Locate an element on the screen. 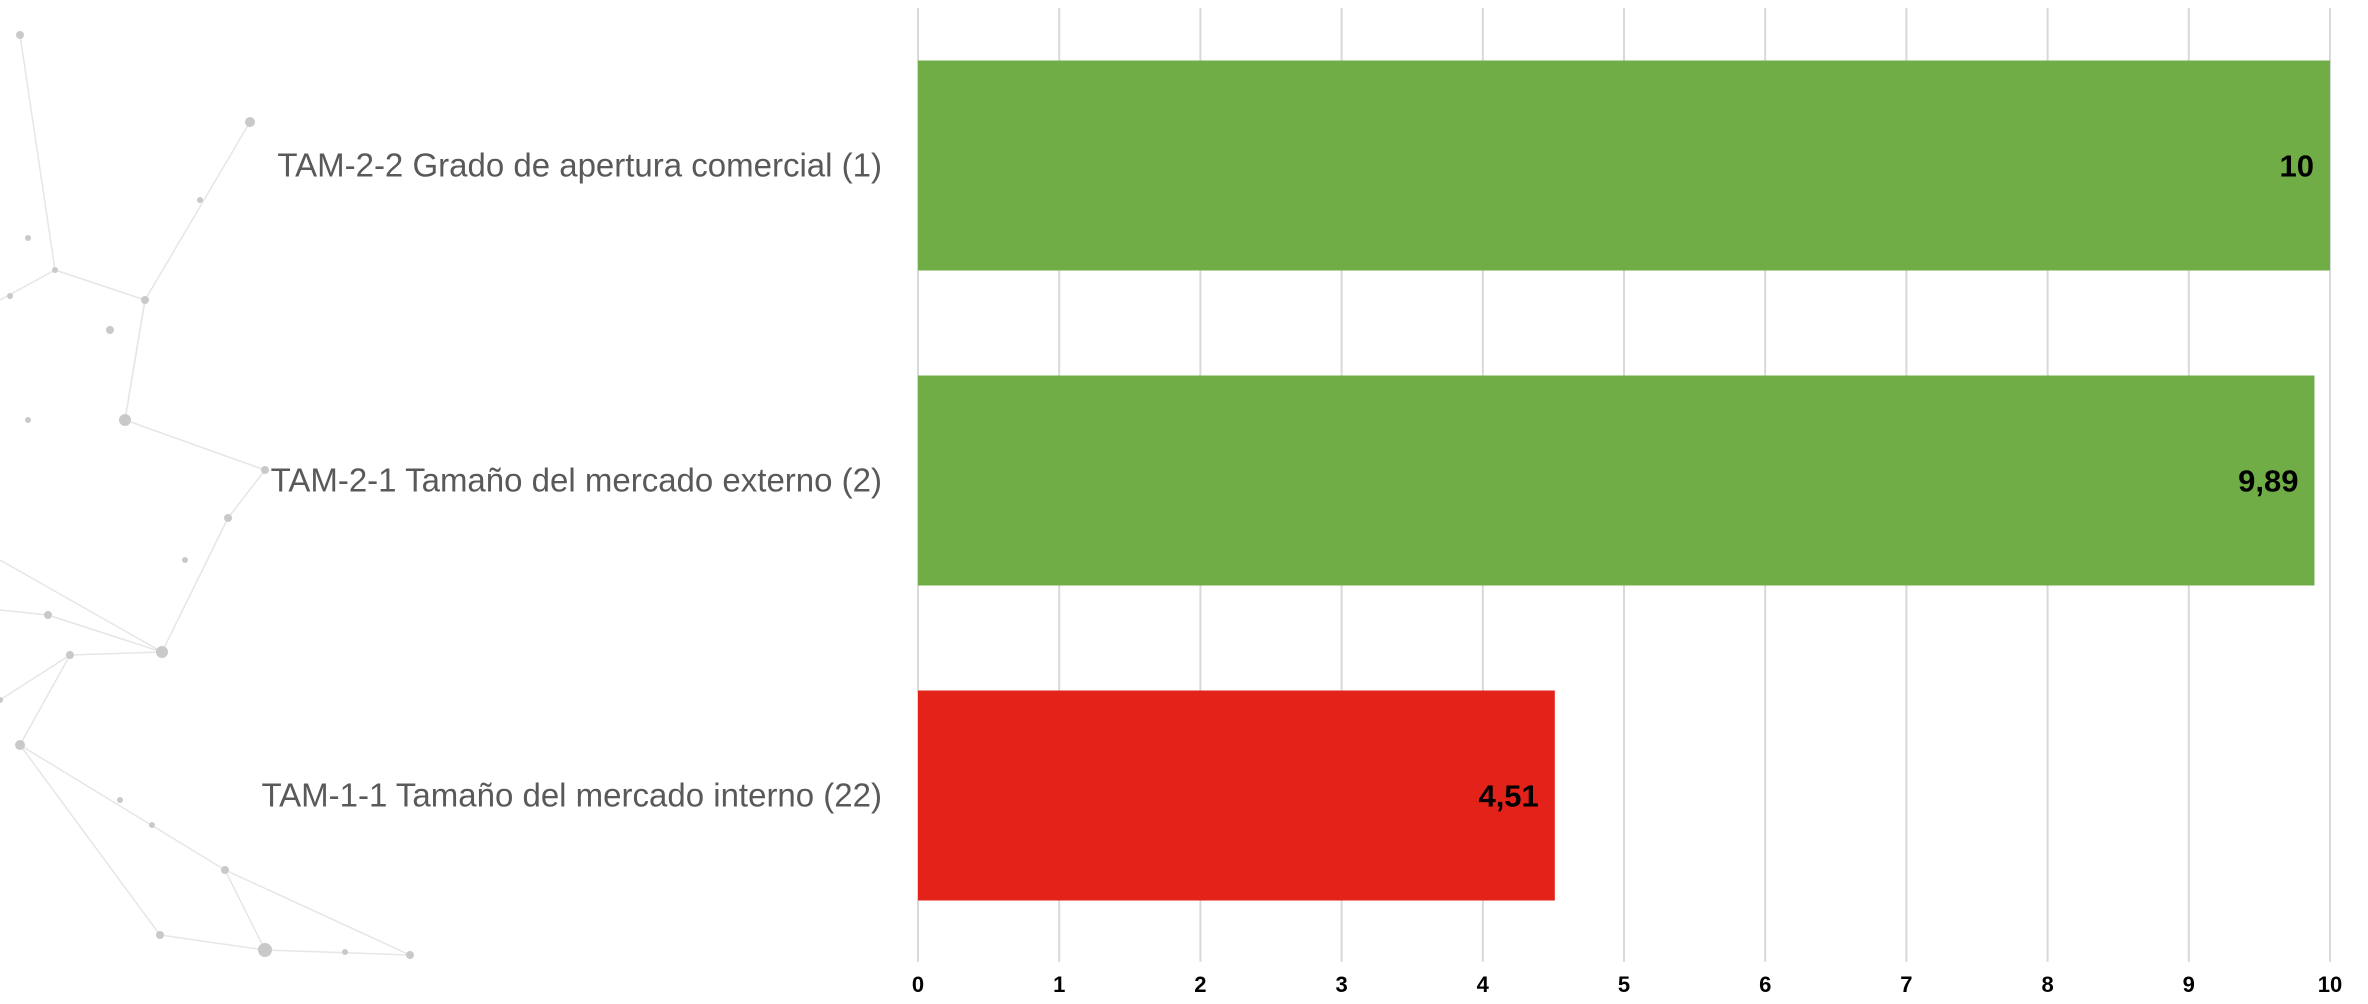 This screenshot has height=1004, width=2368. x-tick-label: 2 is located at coordinates (1200, 984).